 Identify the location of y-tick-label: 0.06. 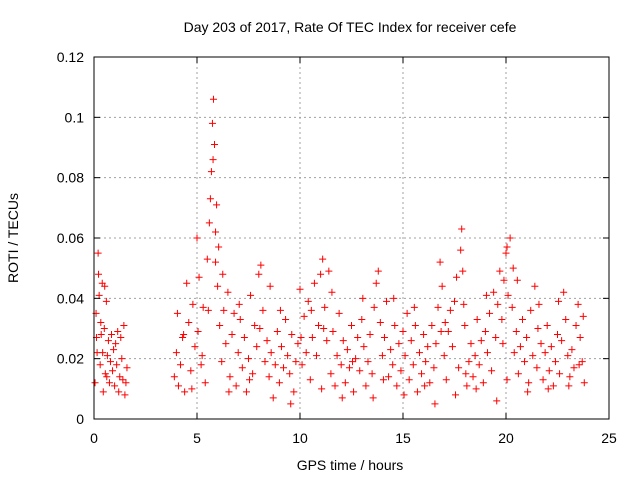
(70, 238).